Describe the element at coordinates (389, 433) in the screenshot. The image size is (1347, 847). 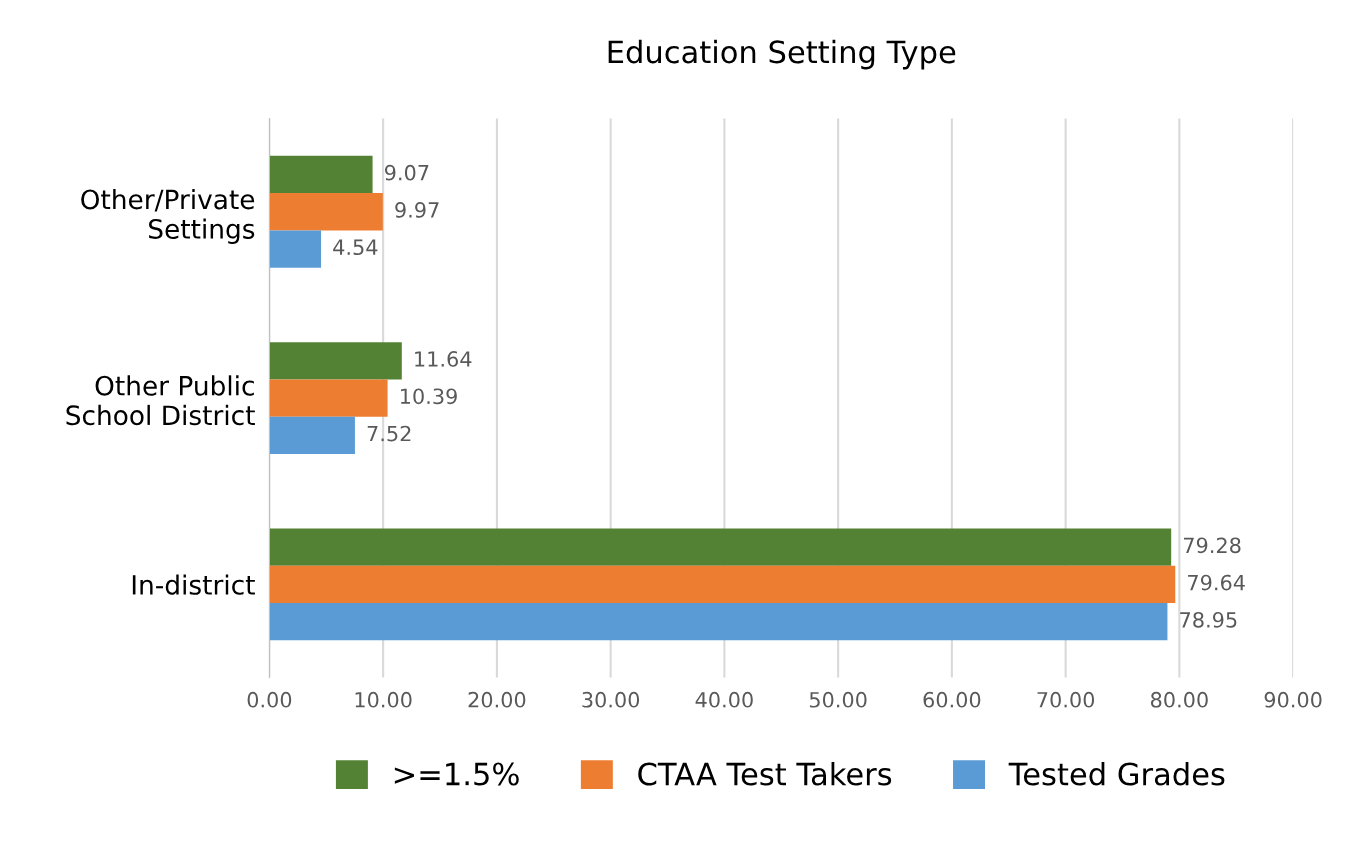
I see `data-label: 7.52` at that location.